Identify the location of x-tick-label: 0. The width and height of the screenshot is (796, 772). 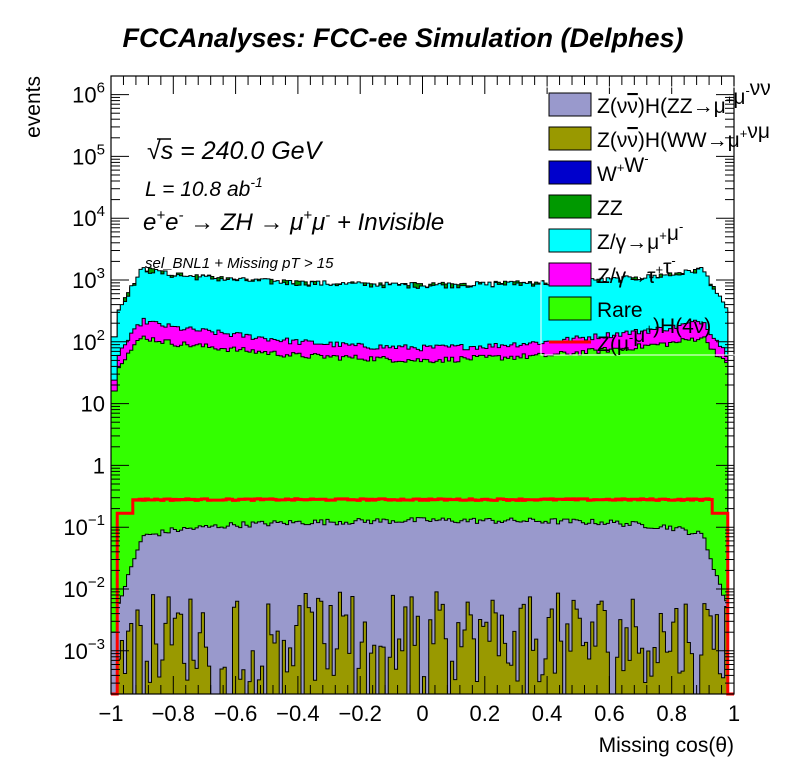
(422, 713).